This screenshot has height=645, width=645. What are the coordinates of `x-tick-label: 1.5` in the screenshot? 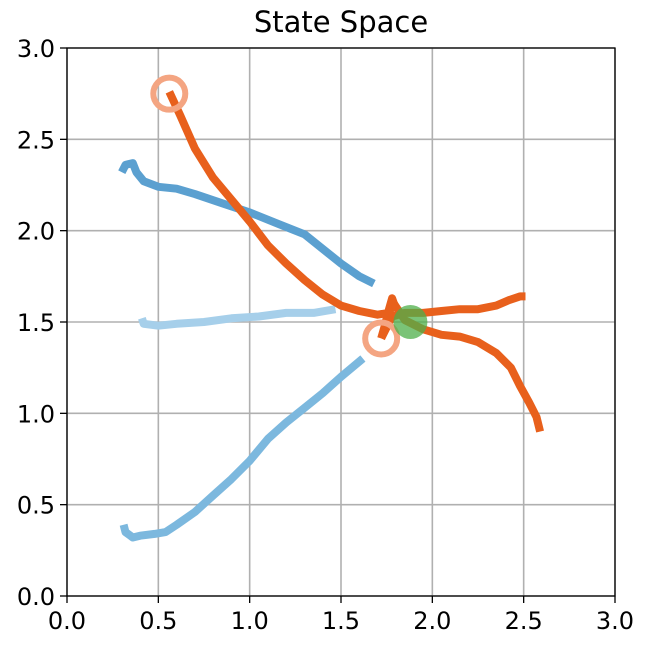 It's located at (341, 621).